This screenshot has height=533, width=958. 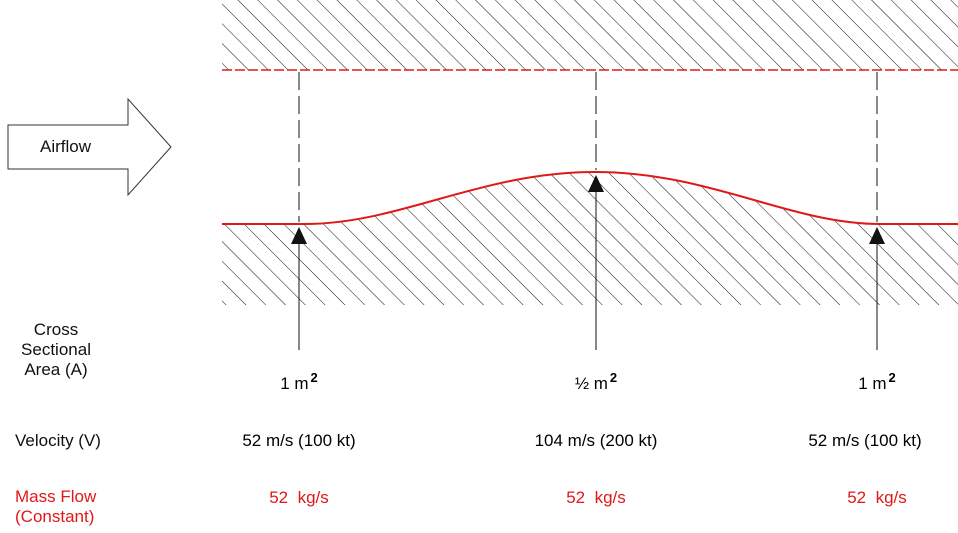 What do you see at coordinates (877, 497) in the screenshot?
I see `station-3-mass-flow: 52 kg/s` at bounding box center [877, 497].